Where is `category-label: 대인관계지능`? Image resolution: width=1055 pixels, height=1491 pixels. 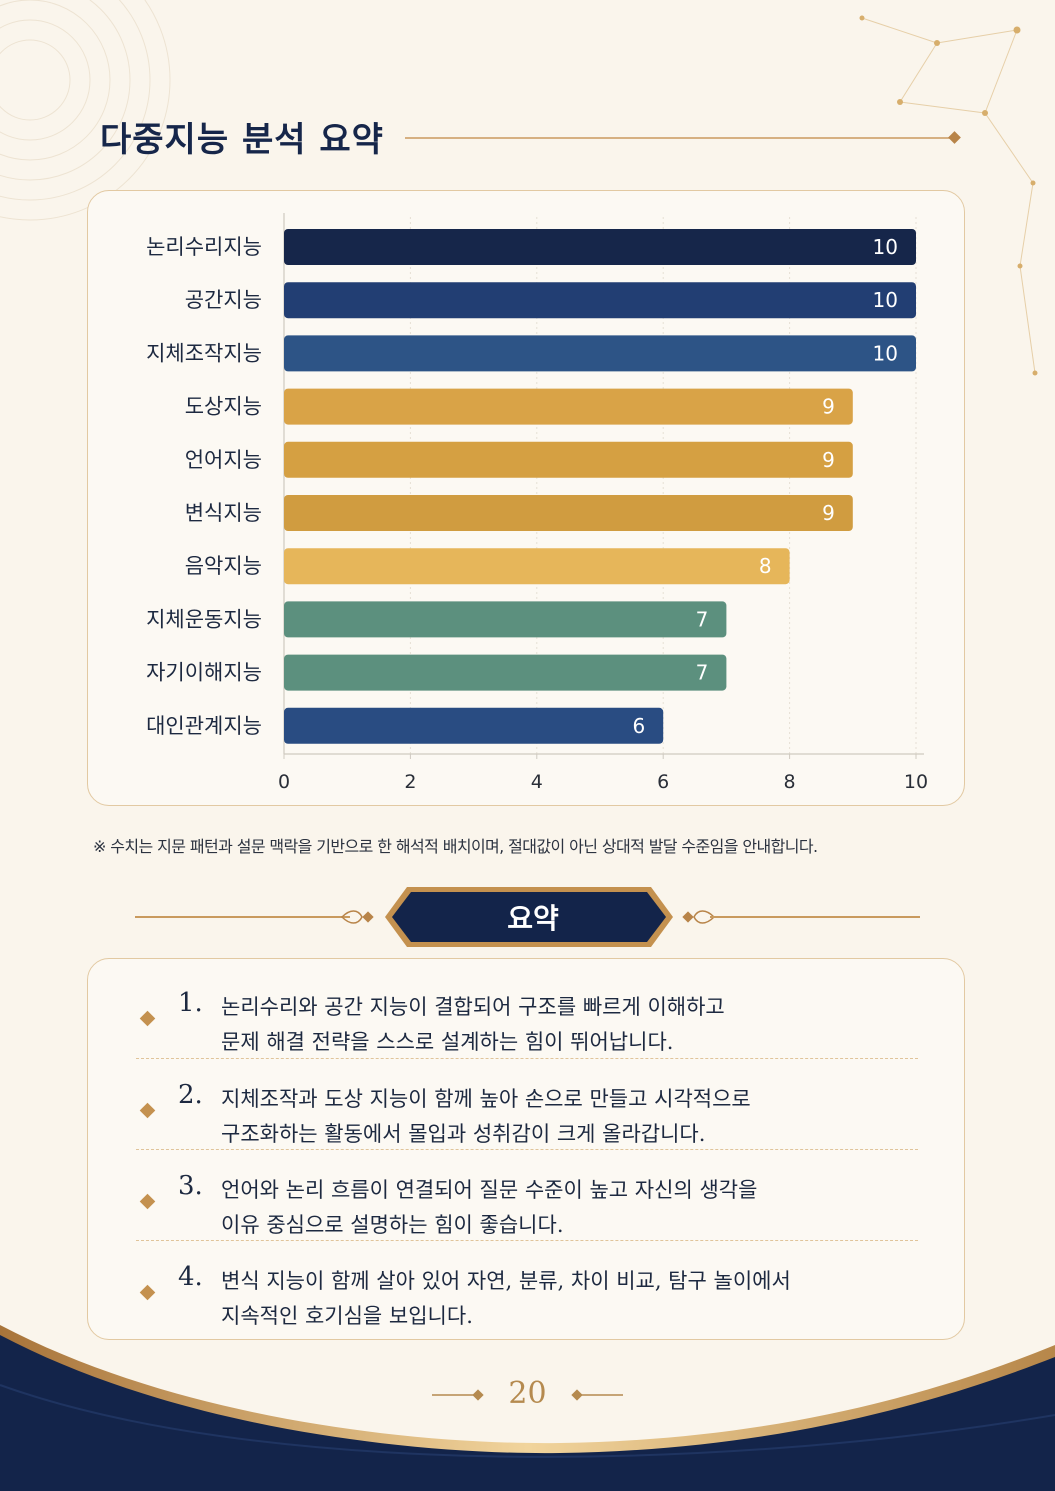
category-label: 대인관계지능 is located at coordinates (204, 726).